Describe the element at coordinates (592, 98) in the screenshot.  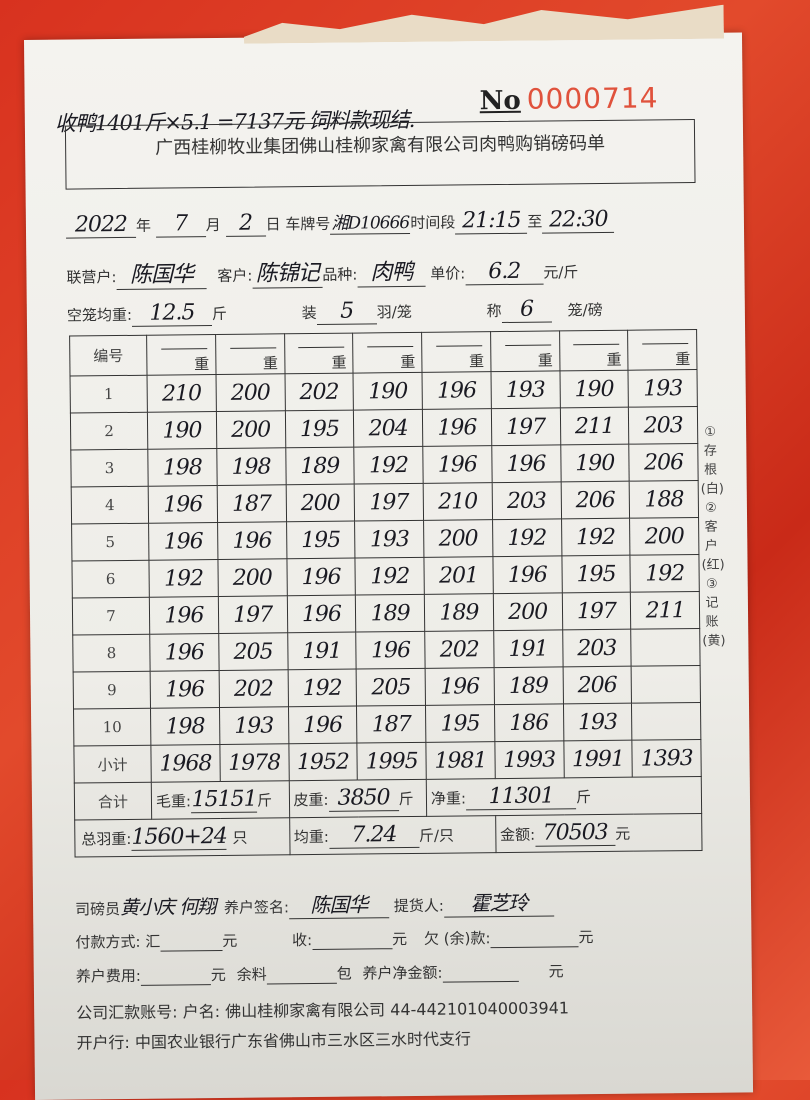
I see `serial-value: 0000714` at that location.